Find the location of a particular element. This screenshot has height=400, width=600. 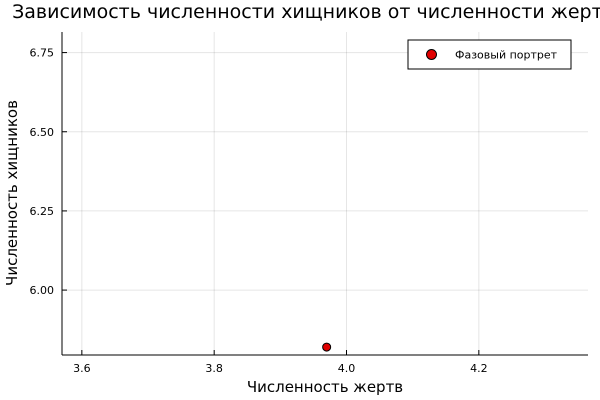

data-point is located at coordinates (327, 347).